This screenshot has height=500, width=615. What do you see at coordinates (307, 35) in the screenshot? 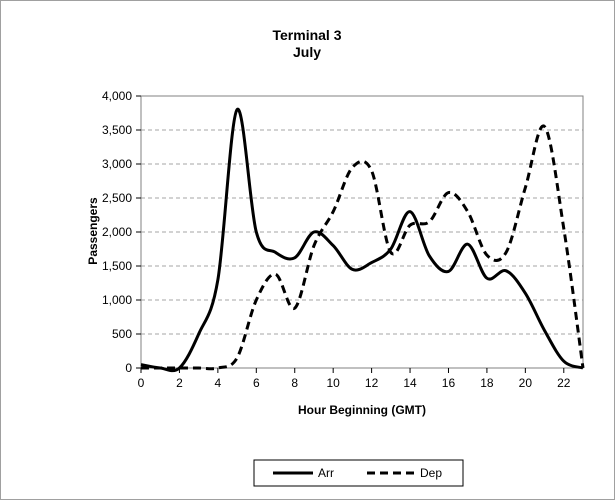
I see `chart-title: Terminal 3` at bounding box center [307, 35].